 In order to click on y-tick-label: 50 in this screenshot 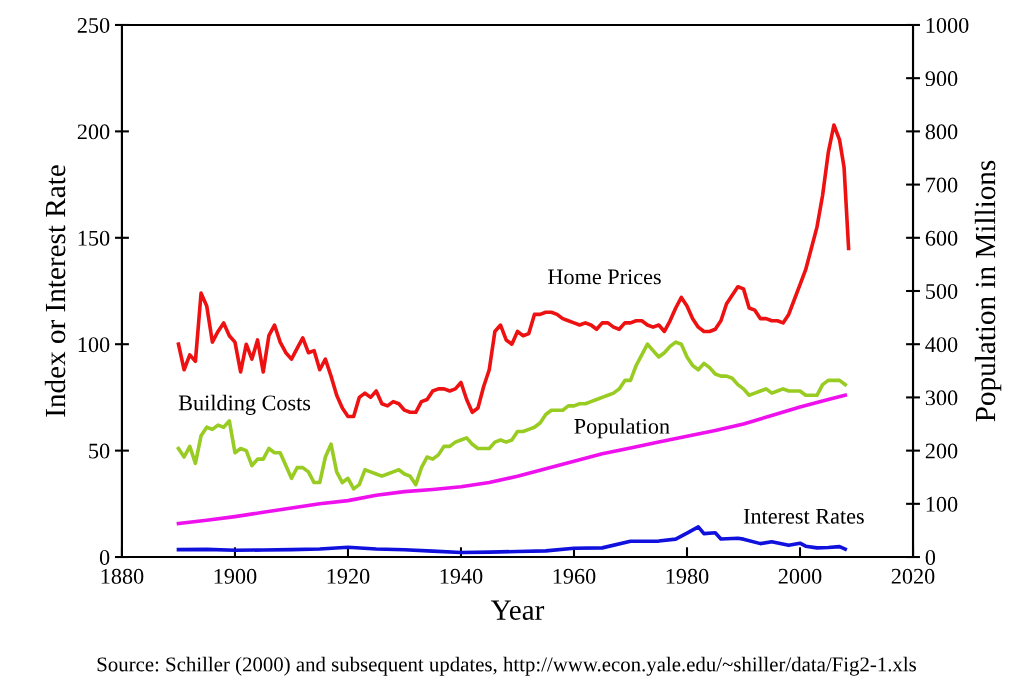, I will do `click(99, 451)`.